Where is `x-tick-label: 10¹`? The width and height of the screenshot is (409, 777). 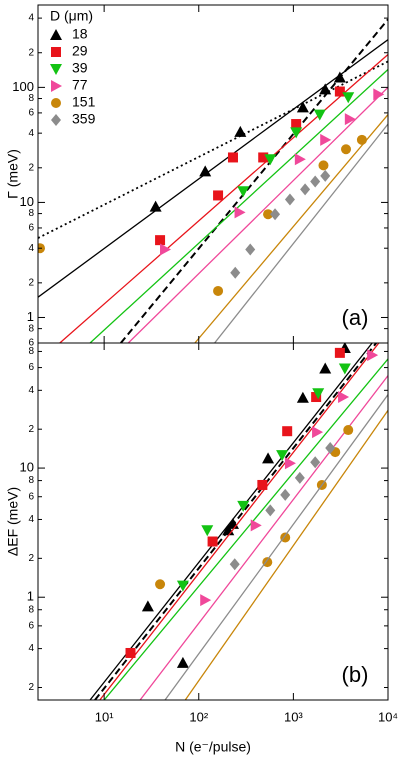 x-tick-label: 10¹ is located at coordinates (104, 716).